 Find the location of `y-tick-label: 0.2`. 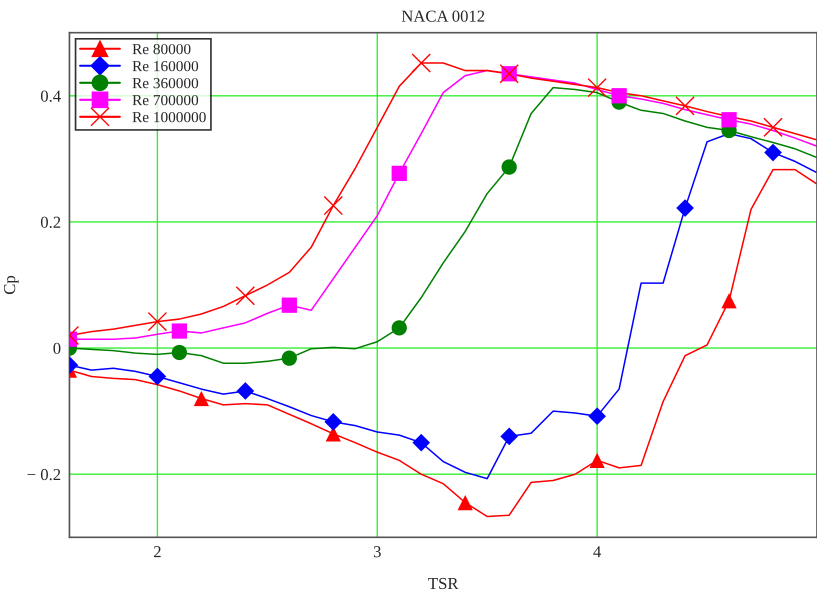

y-tick-label: 0.2 is located at coordinates (50, 222).